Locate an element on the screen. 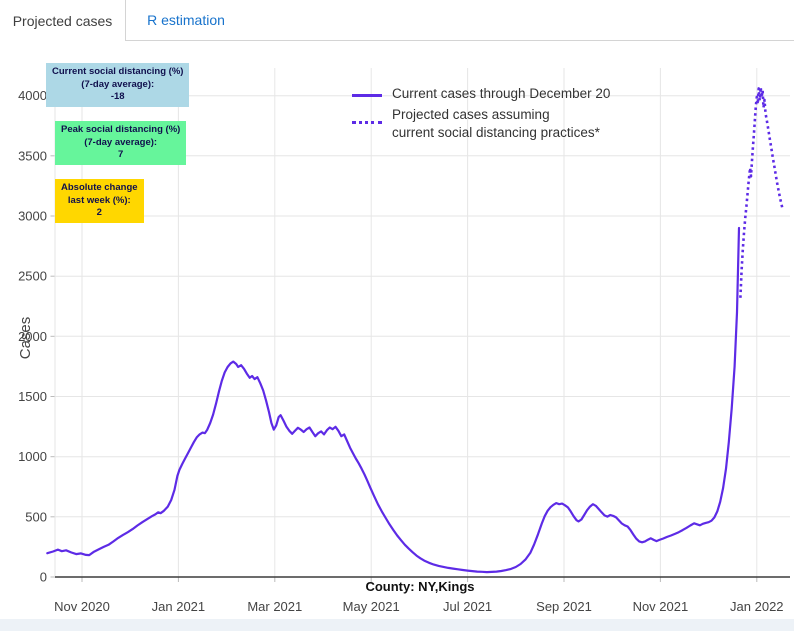  y-tick-label: 0 is located at coordinates (43, 577).